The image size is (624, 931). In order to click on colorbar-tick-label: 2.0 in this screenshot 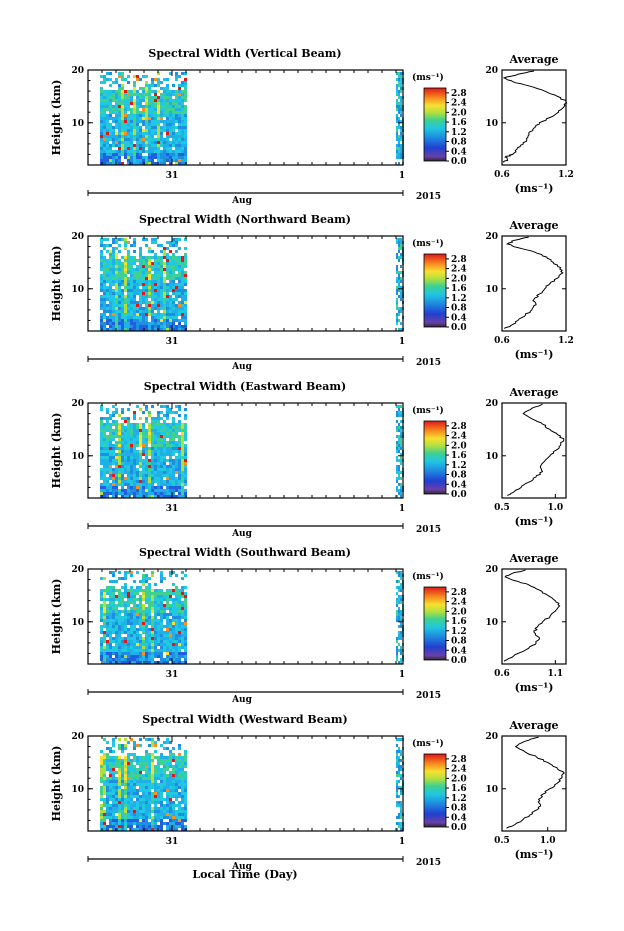, I will do `click(459, 612)`.